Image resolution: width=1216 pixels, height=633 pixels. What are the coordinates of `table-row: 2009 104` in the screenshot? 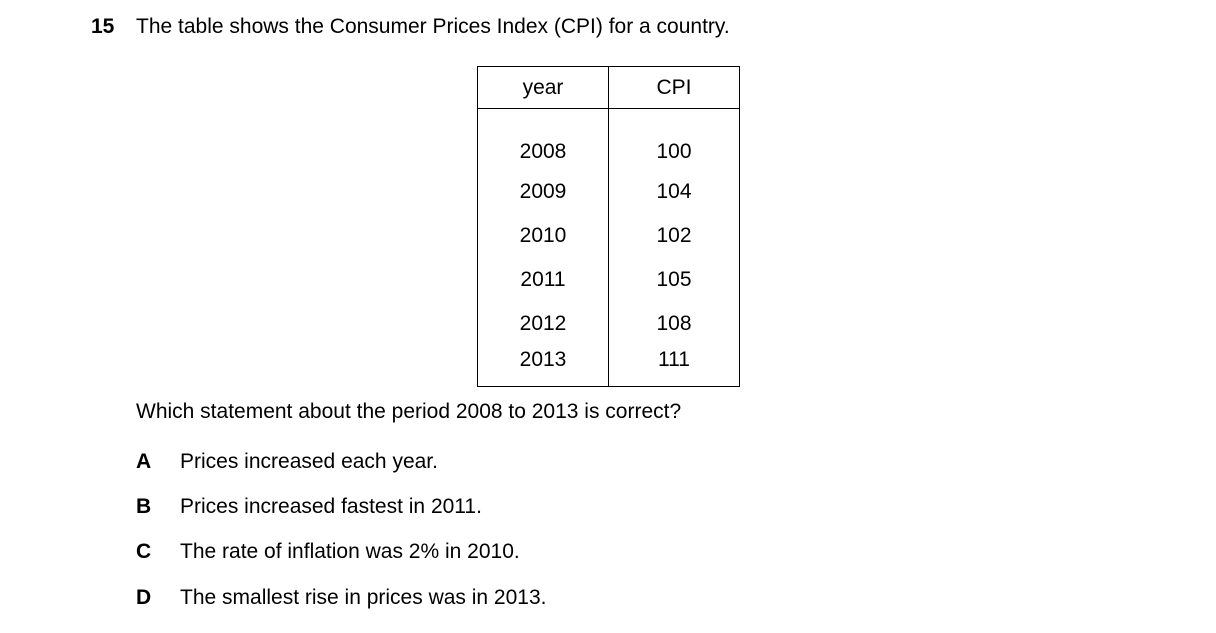 It's located at (608, 192).